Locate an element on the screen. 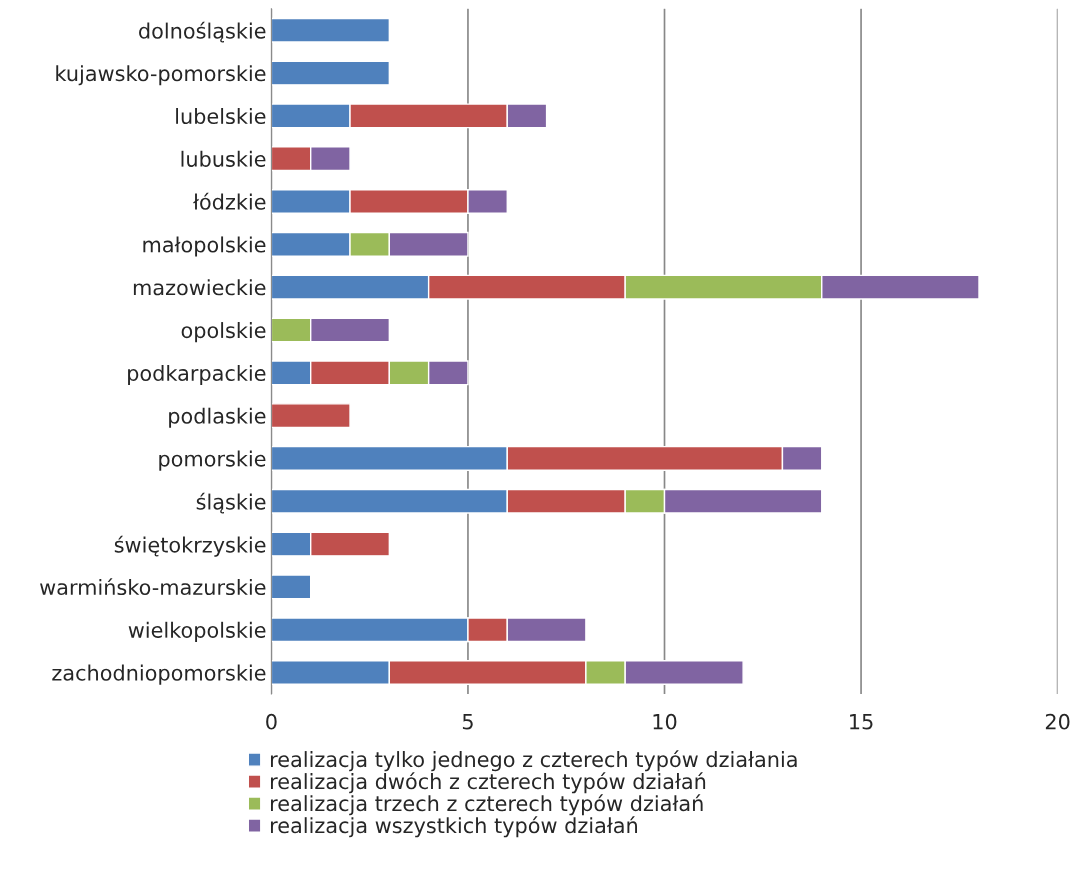 The height and width of the screenshot is (884, 1077). y-tick-label: małopolskie is located at coordinates (204, 246).